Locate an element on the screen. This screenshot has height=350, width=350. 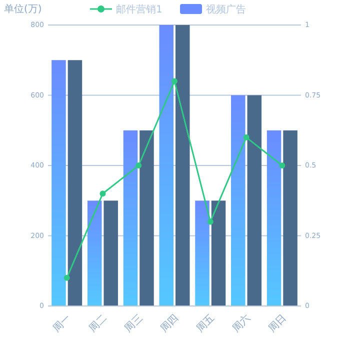
x-tick-label: 周一 is located at coordinates (62, 323).